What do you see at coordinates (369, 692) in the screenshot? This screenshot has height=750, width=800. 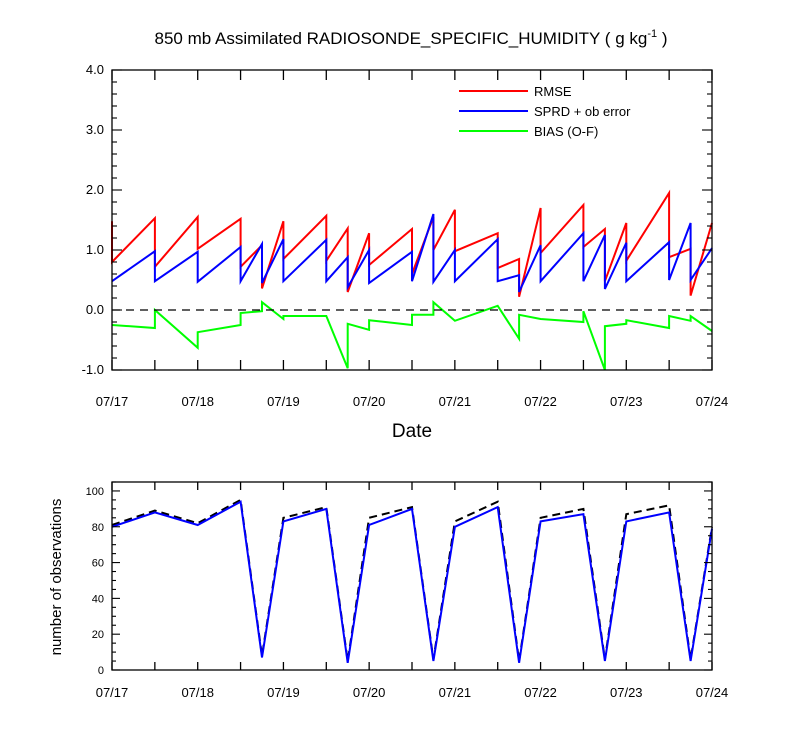 I see `bottom-x-tick-label: 07/20` at bounding box center [369, 692].